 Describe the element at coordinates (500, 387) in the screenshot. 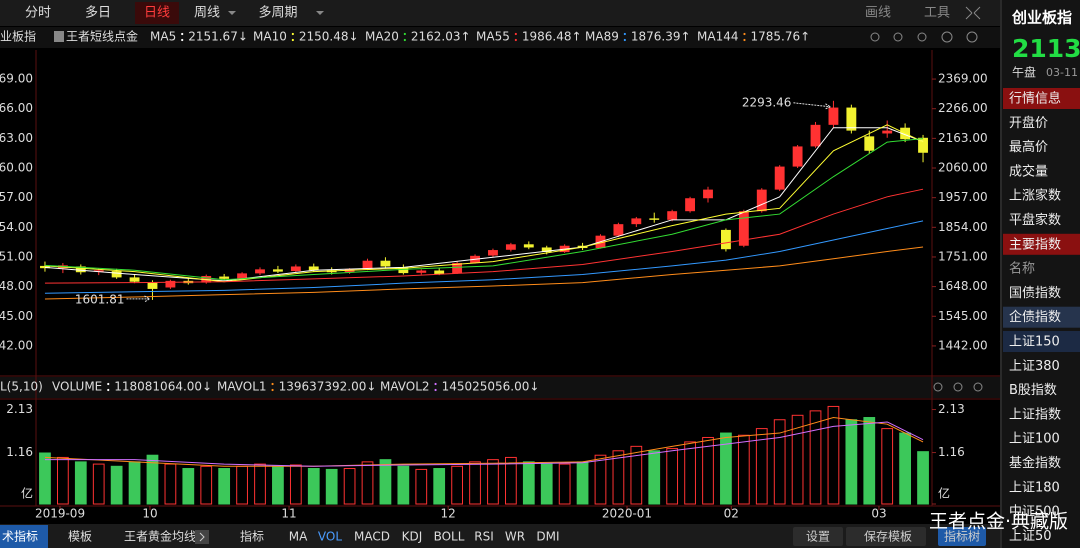

I see `volume-bar-bg` at that location.